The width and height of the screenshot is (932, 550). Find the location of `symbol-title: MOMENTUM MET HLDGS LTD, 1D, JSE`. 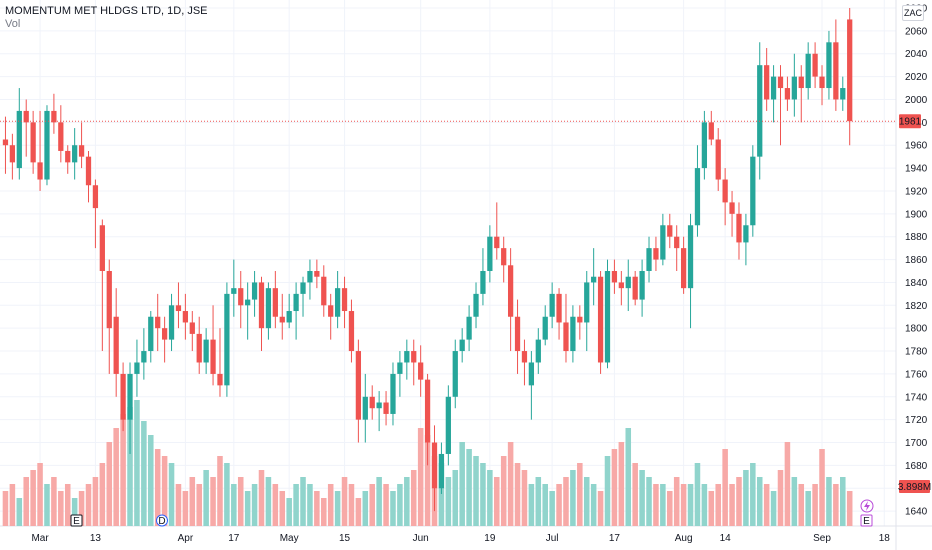

symbol-title: MOMENTUM MET HLDGS LTD, 1D, JSE is located at coordinates (106, 11).